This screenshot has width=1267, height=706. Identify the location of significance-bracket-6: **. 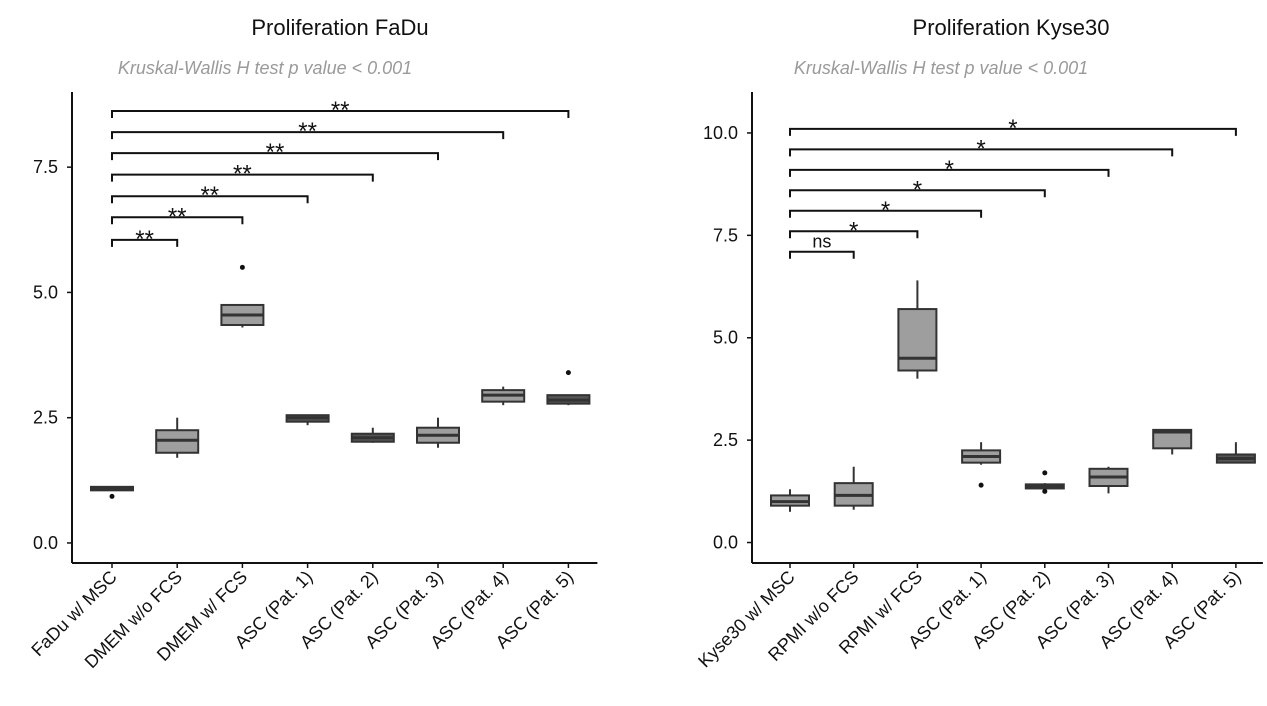
(340, 110).